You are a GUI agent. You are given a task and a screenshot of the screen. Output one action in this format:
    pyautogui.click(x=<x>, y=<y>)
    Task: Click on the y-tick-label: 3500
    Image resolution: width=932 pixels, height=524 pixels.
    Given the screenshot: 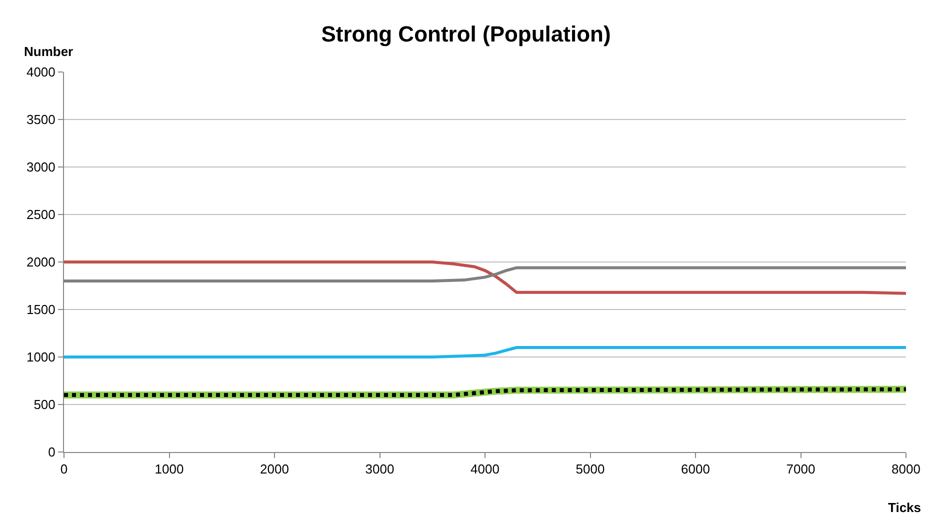 What is the action you would take?
    pyautogui.click(x=41, y=120)
    